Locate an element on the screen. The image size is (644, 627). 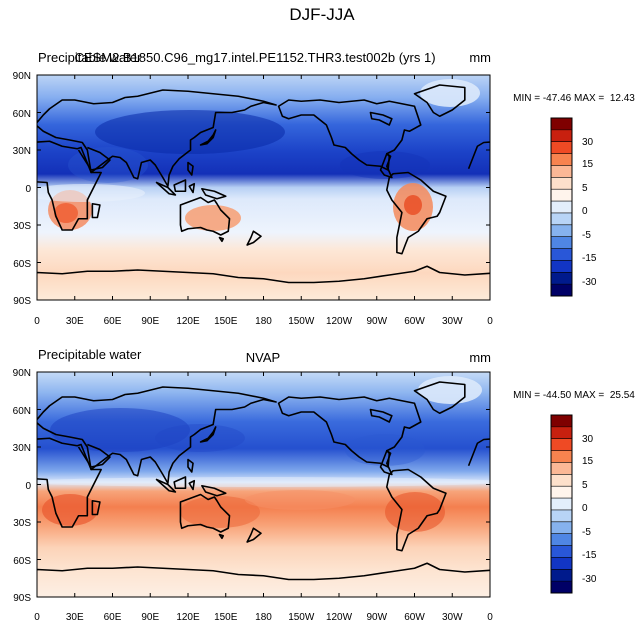
panel-1-min-max: MIN = -47.46 MAX = 12.43 is located at coordinates (574, 98).